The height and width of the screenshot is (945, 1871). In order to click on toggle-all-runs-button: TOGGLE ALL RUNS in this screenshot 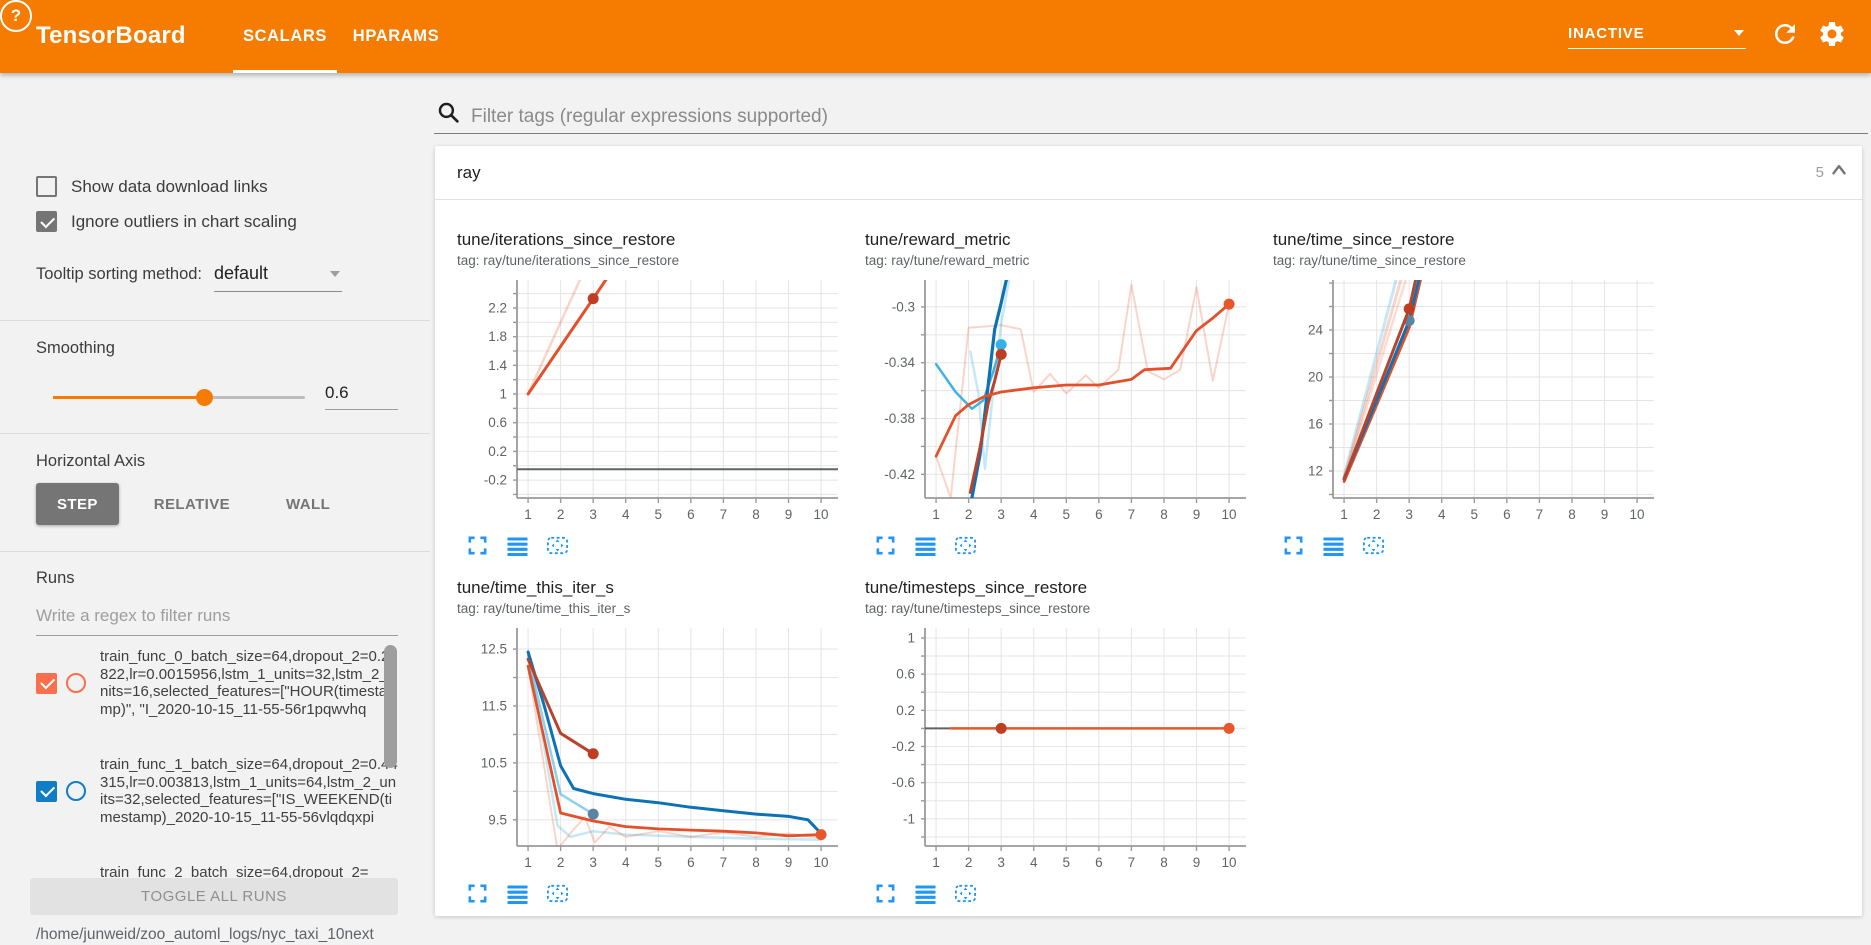, I will do `click(214, 896)`.